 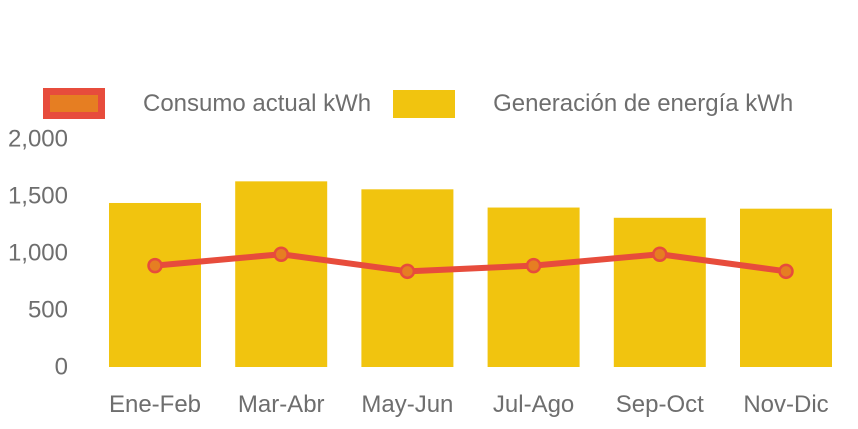 I want to click on legend-label-consumption: Consumo actual kWh, so click(x=257, y=103).